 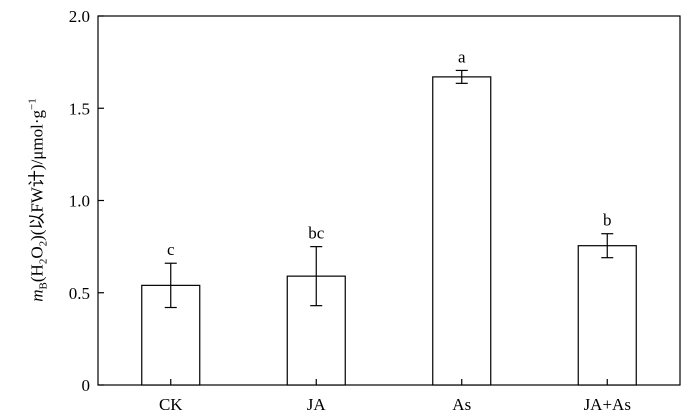 I want to click on x-tick-label: JA, so click(x=317, y=404).